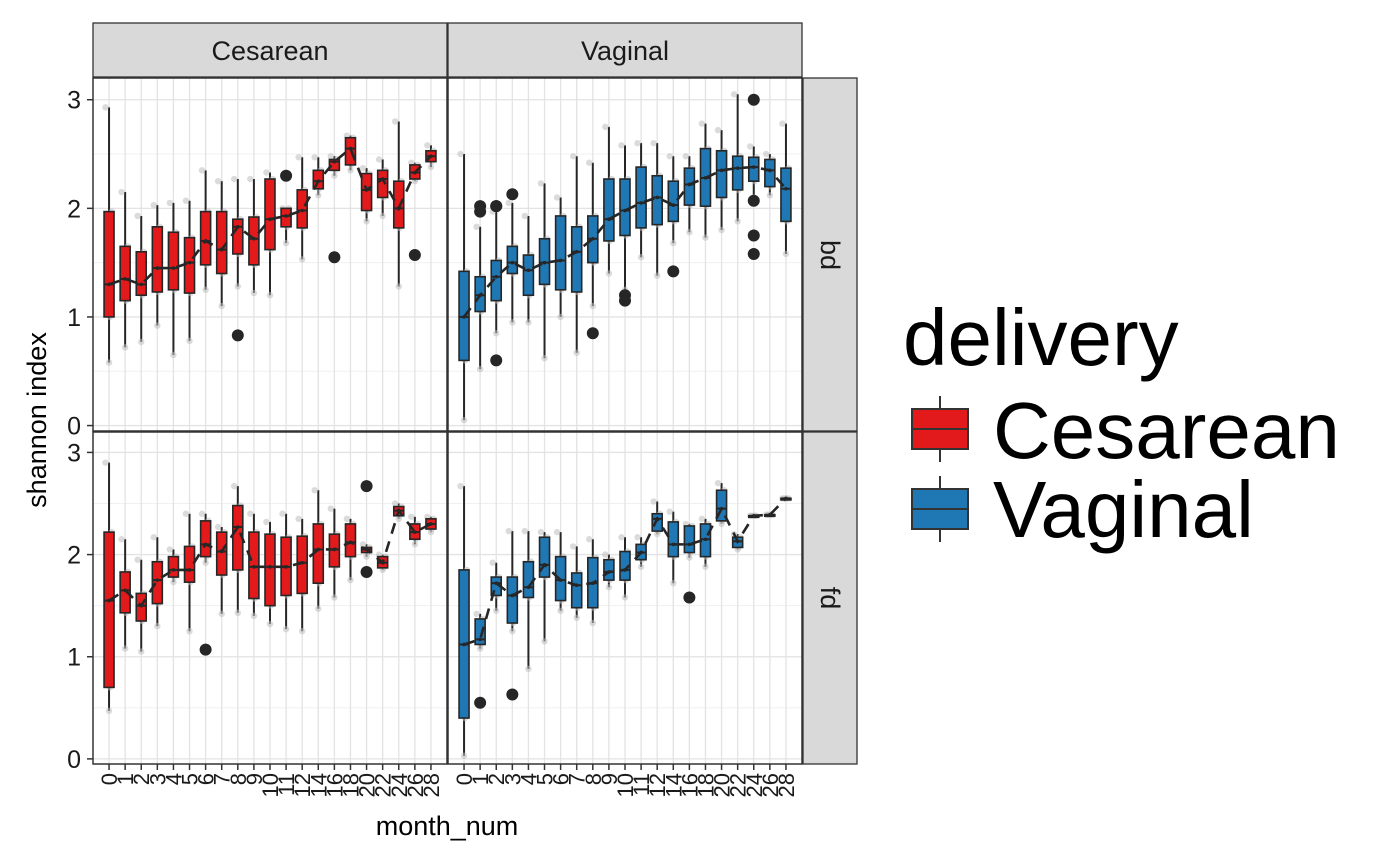 The image size is (1400, 866). I want to click on y-tick-label: 0, so click(74, 760).